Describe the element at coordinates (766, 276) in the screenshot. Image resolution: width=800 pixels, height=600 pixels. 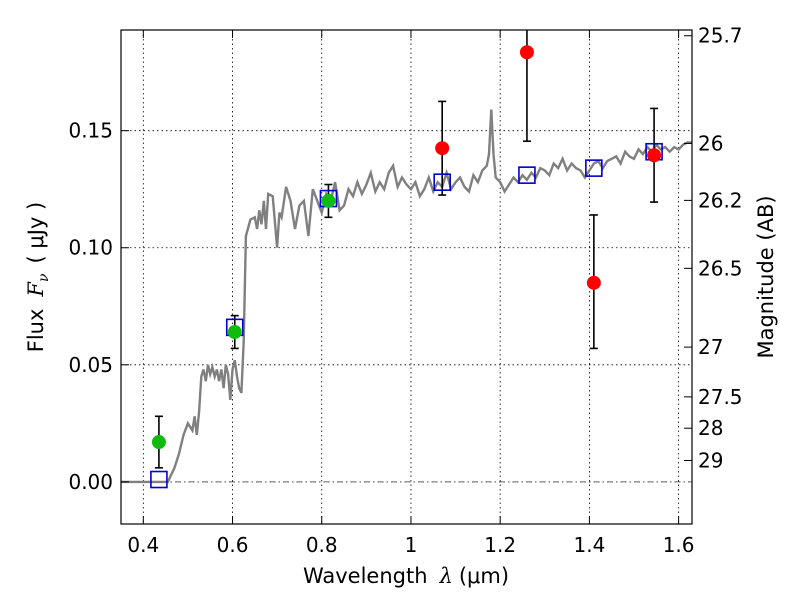
I see `magnitude-axis-label: Magnitude (AB)` at that location.